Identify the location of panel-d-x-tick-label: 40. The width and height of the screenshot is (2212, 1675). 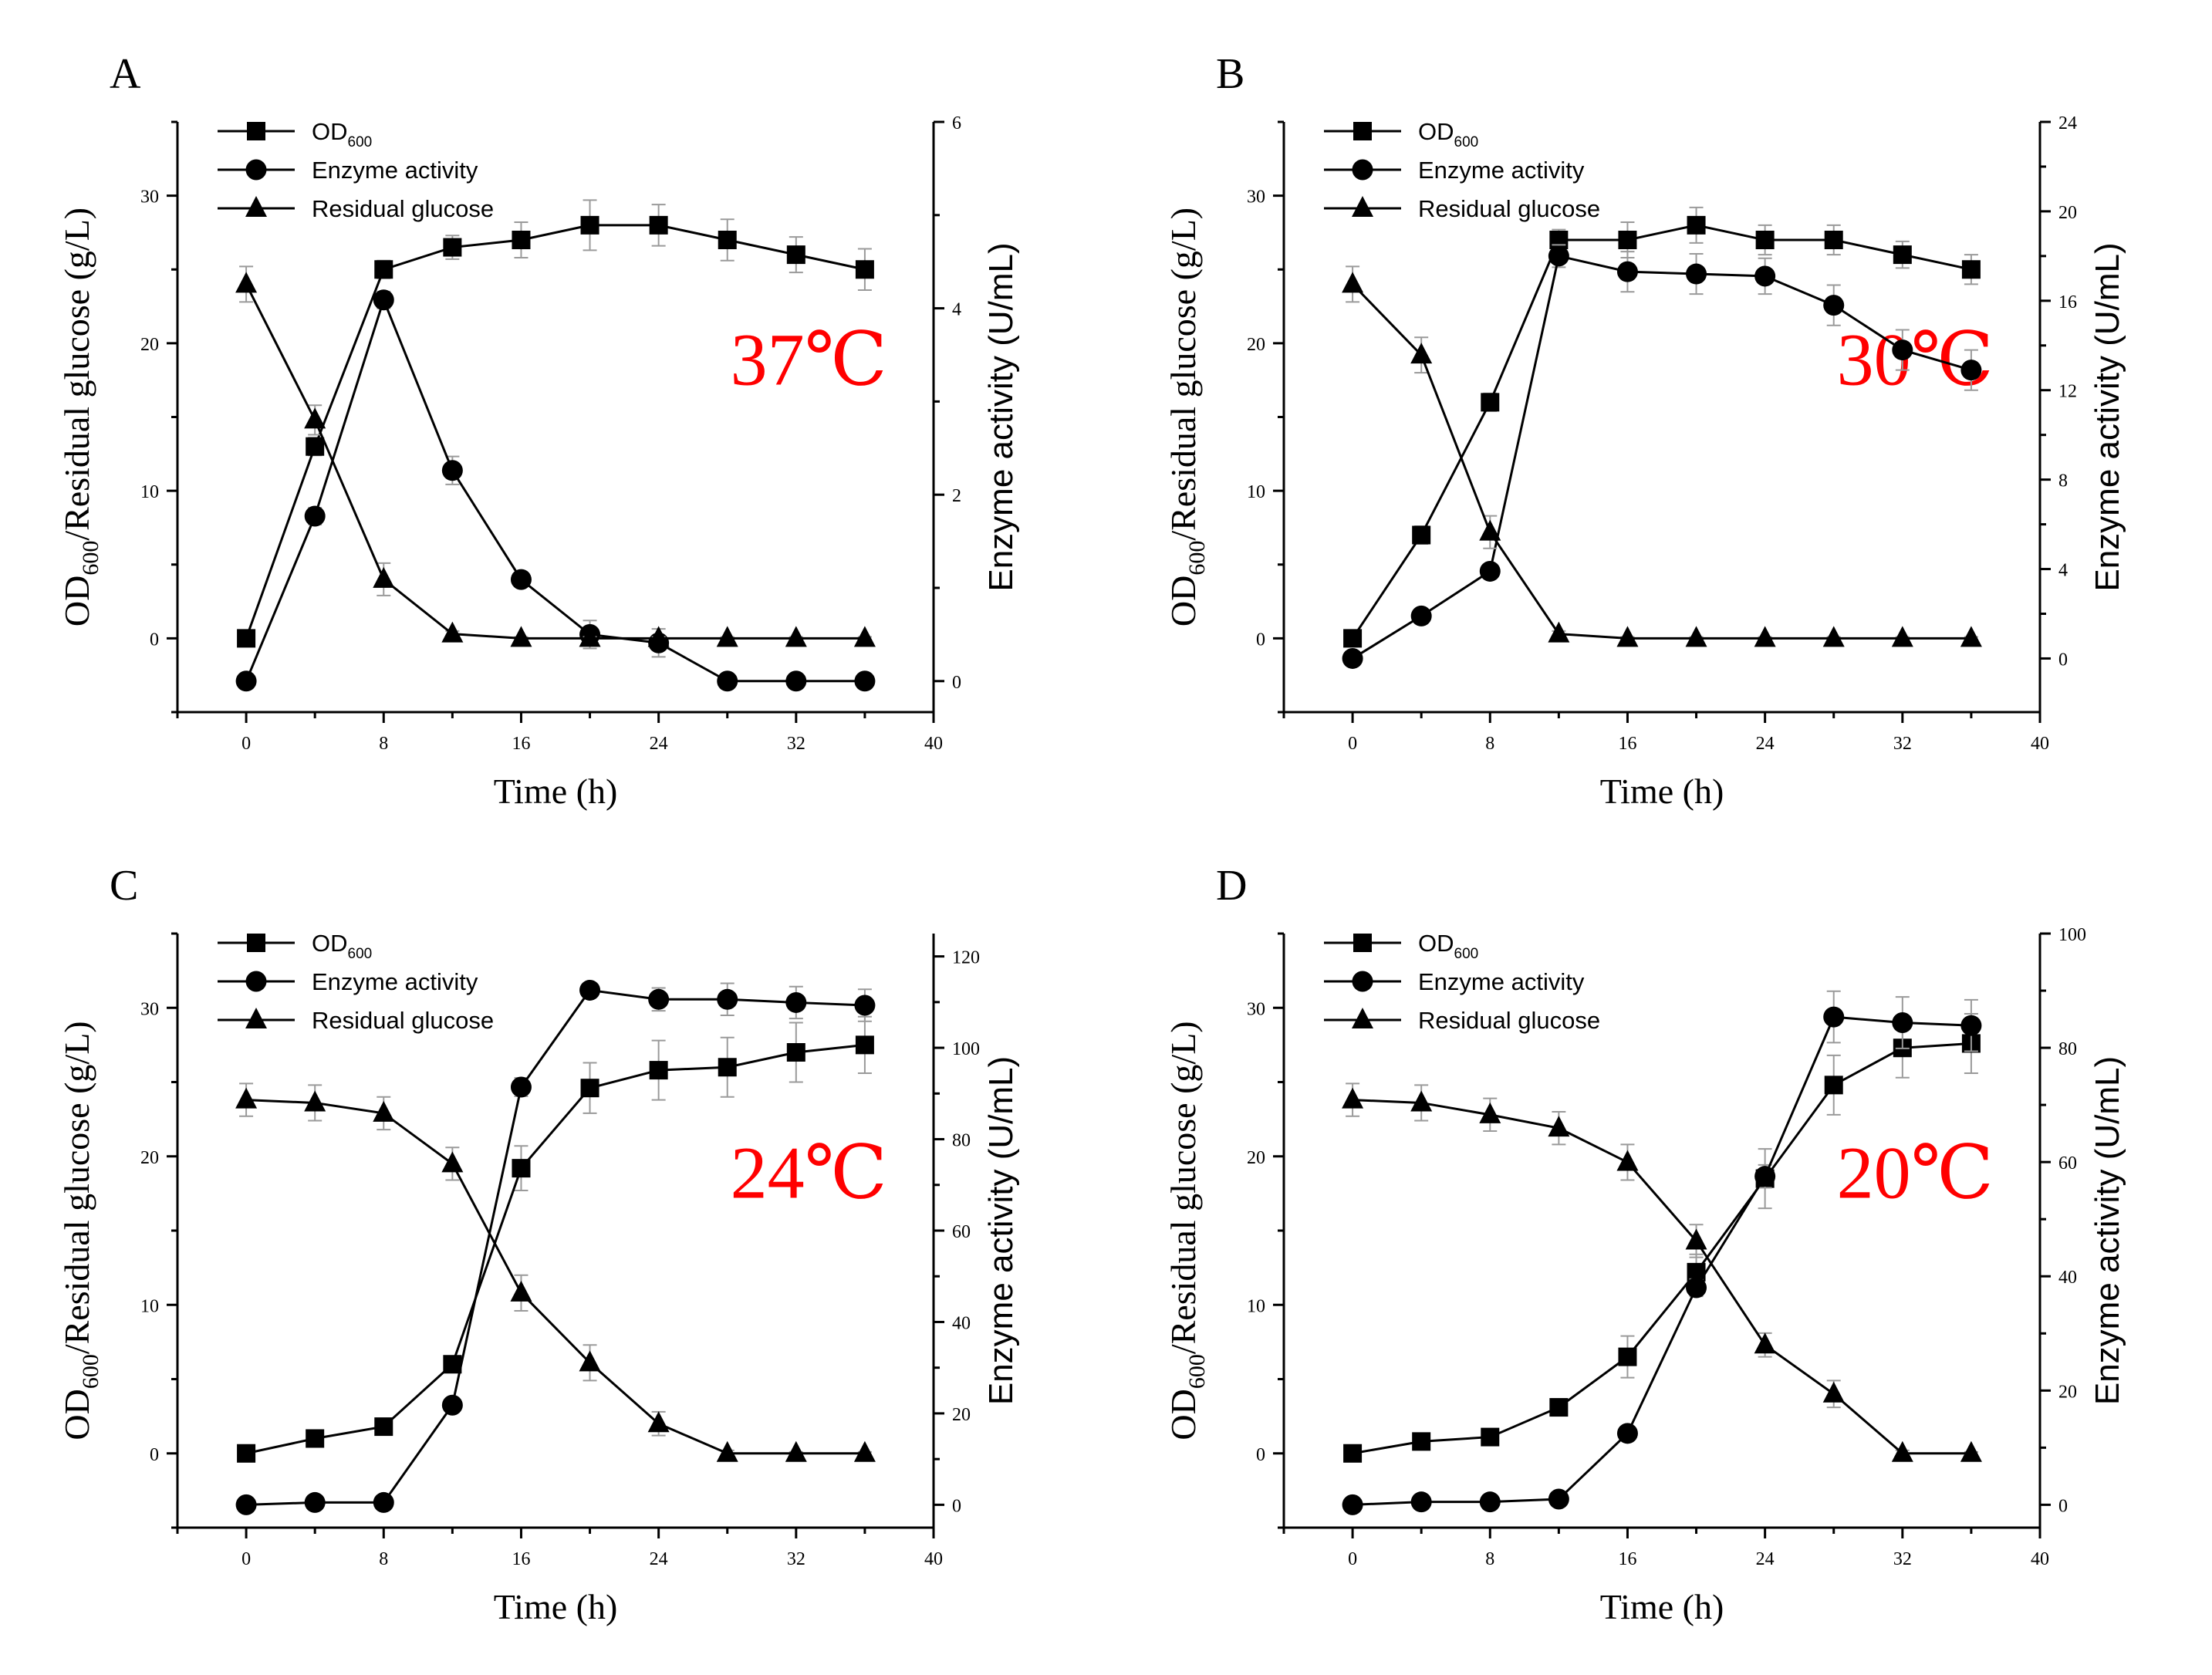
(2040, 1559).